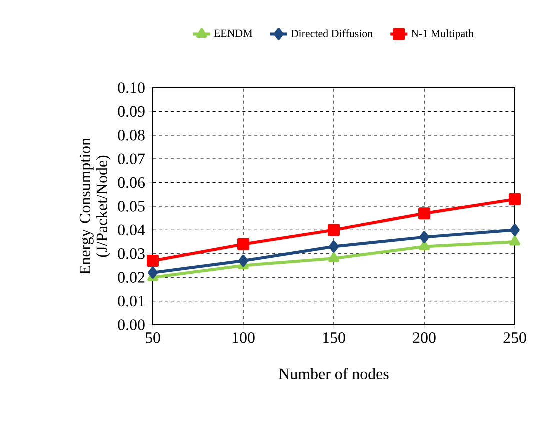  Describe the element at coordinates (132, 230) in the screenshot. I see `y-tick-label: 0.04` at that location.